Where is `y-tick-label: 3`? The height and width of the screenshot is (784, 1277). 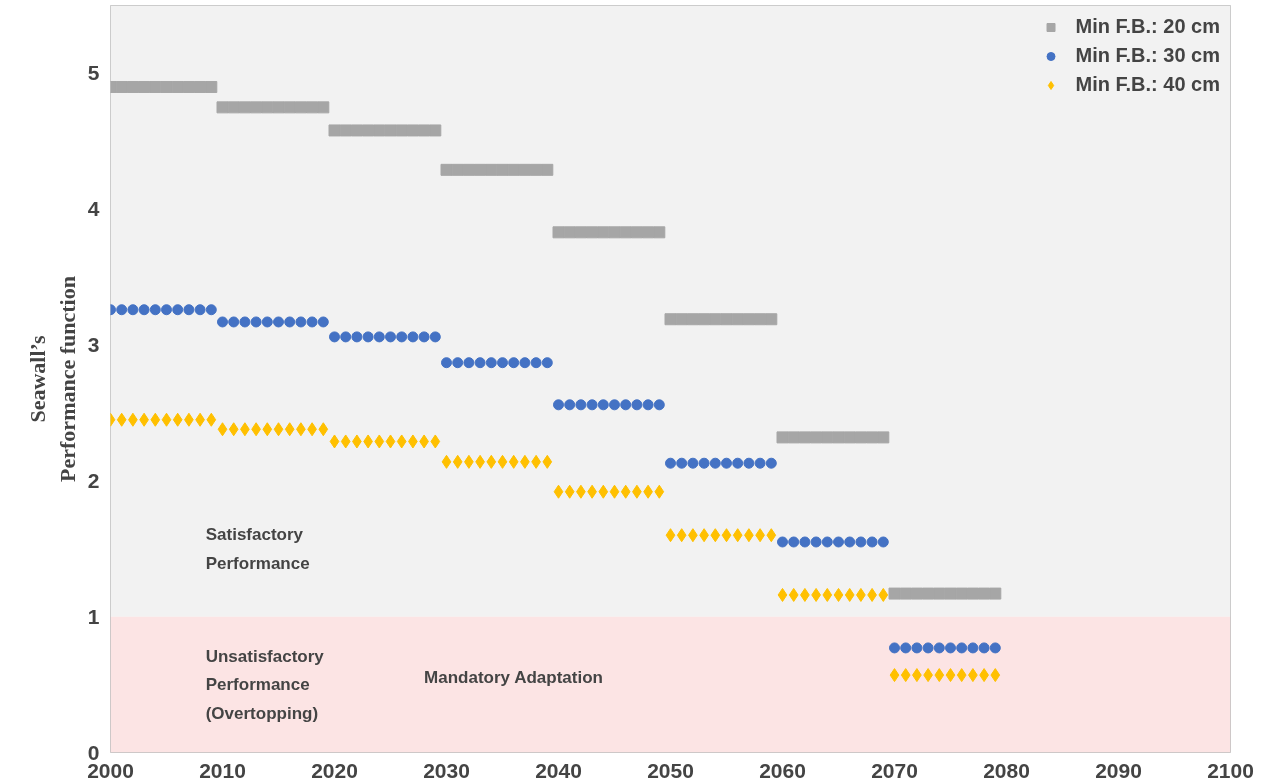 y-tick-label: 3 is located at coordinates (93, 345).